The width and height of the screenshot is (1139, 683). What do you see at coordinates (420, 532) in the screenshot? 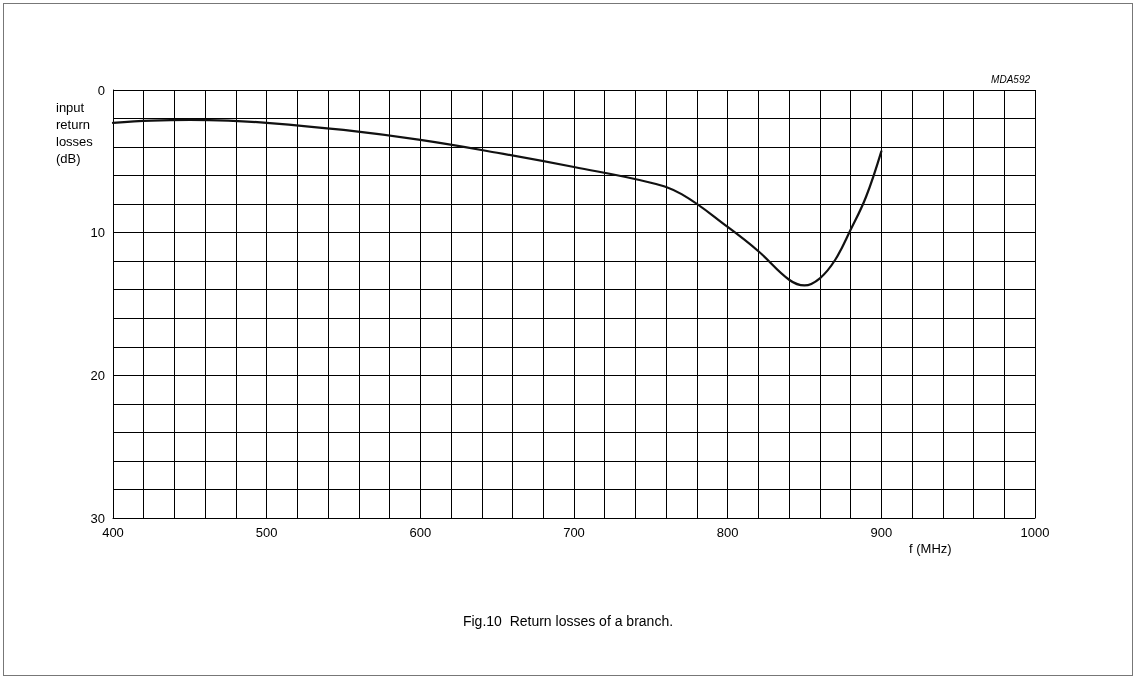
I see `x-tick-label: 600` at bounding box center [420, 532].